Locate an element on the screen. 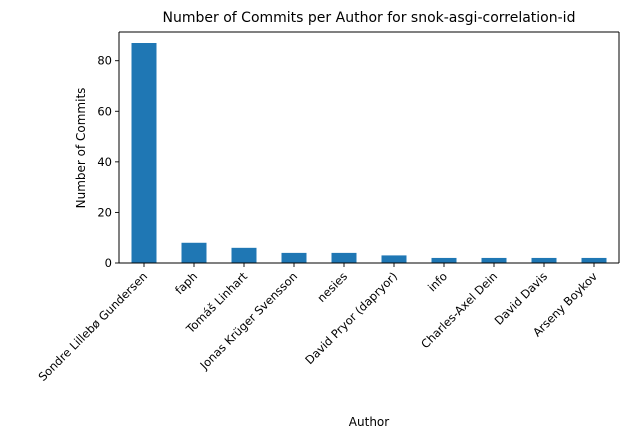  y-tick-label: 40 is located at coordinates (104, 162).